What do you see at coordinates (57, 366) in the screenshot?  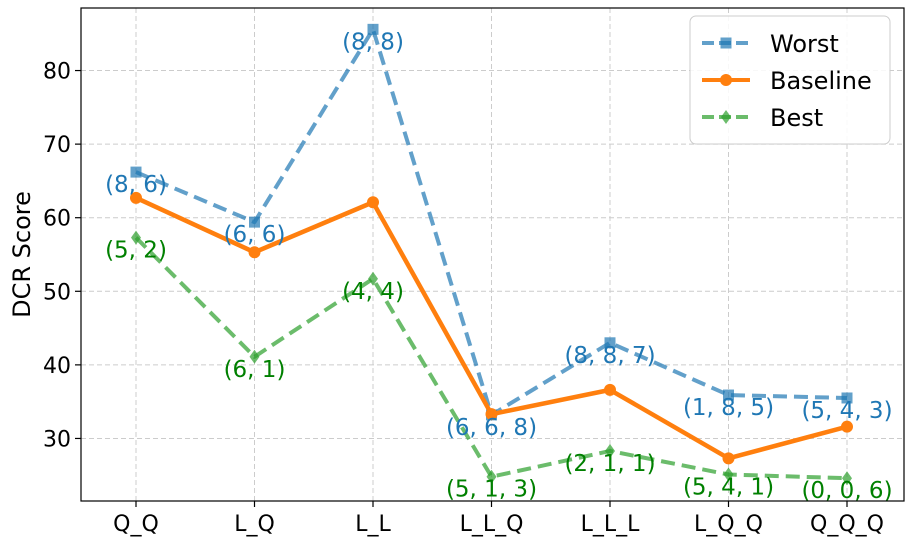 I see `y-tick-label: 40` at bounding box center [57, 366].